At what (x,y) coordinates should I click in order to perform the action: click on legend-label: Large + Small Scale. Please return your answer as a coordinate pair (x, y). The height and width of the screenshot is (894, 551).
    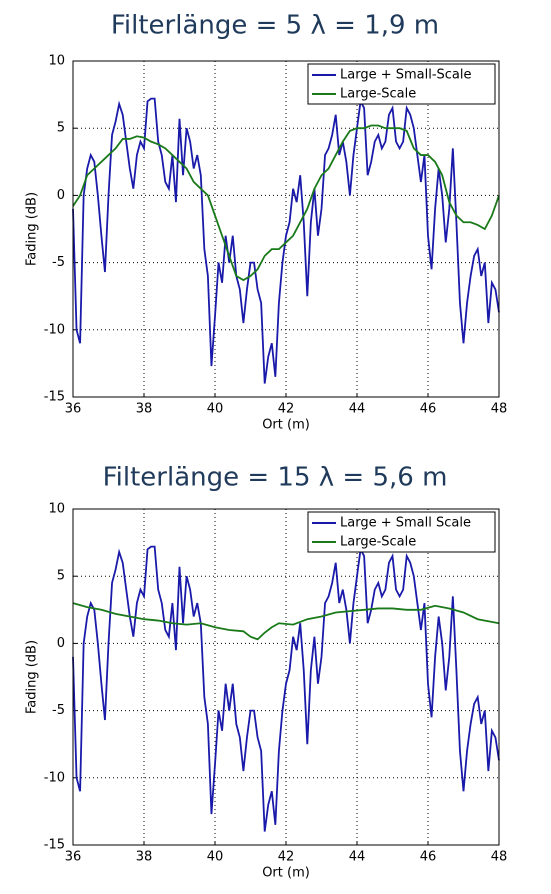
    Looking at the image, I should click on (405, 523).